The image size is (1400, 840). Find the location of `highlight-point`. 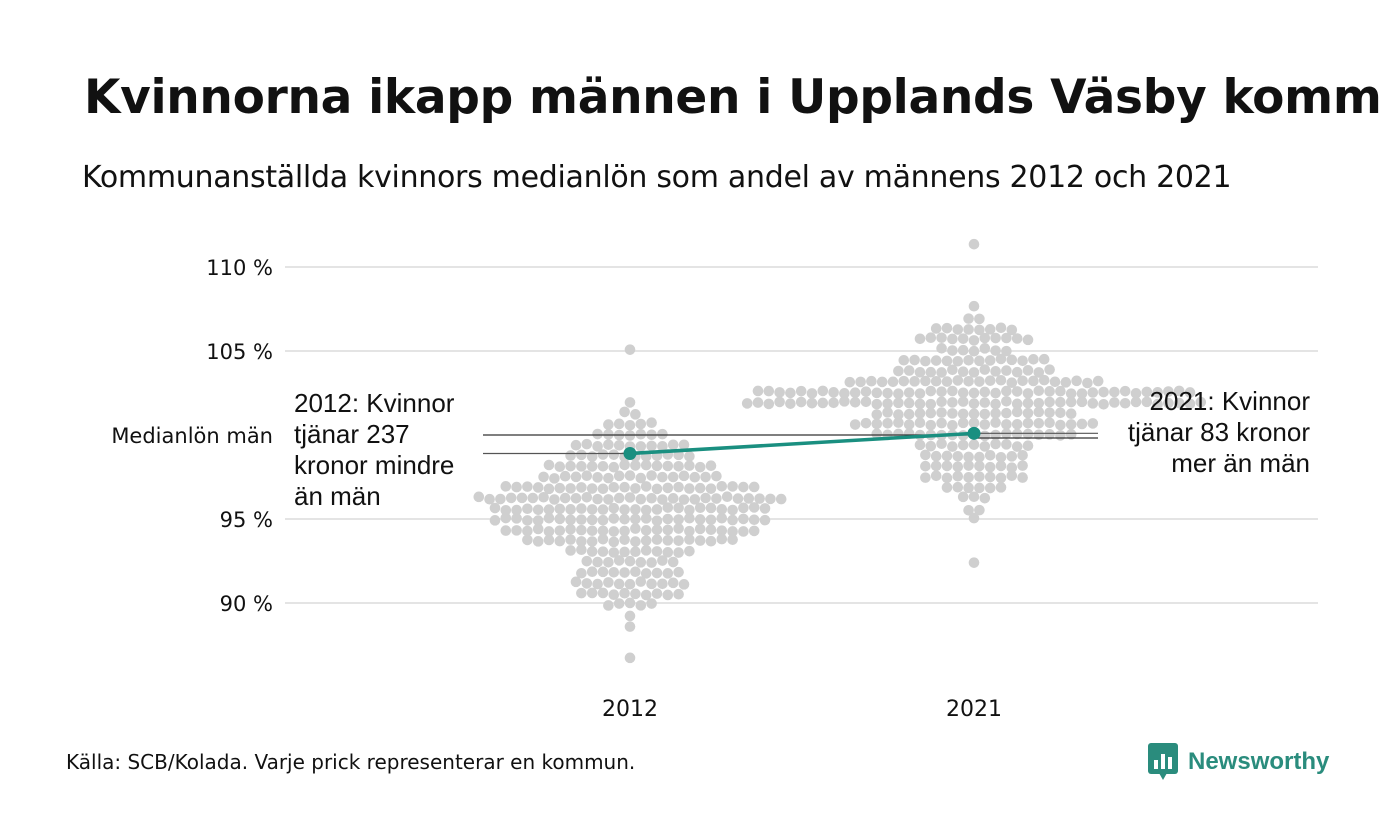

highlight-point is located at coordinates (630, 453).